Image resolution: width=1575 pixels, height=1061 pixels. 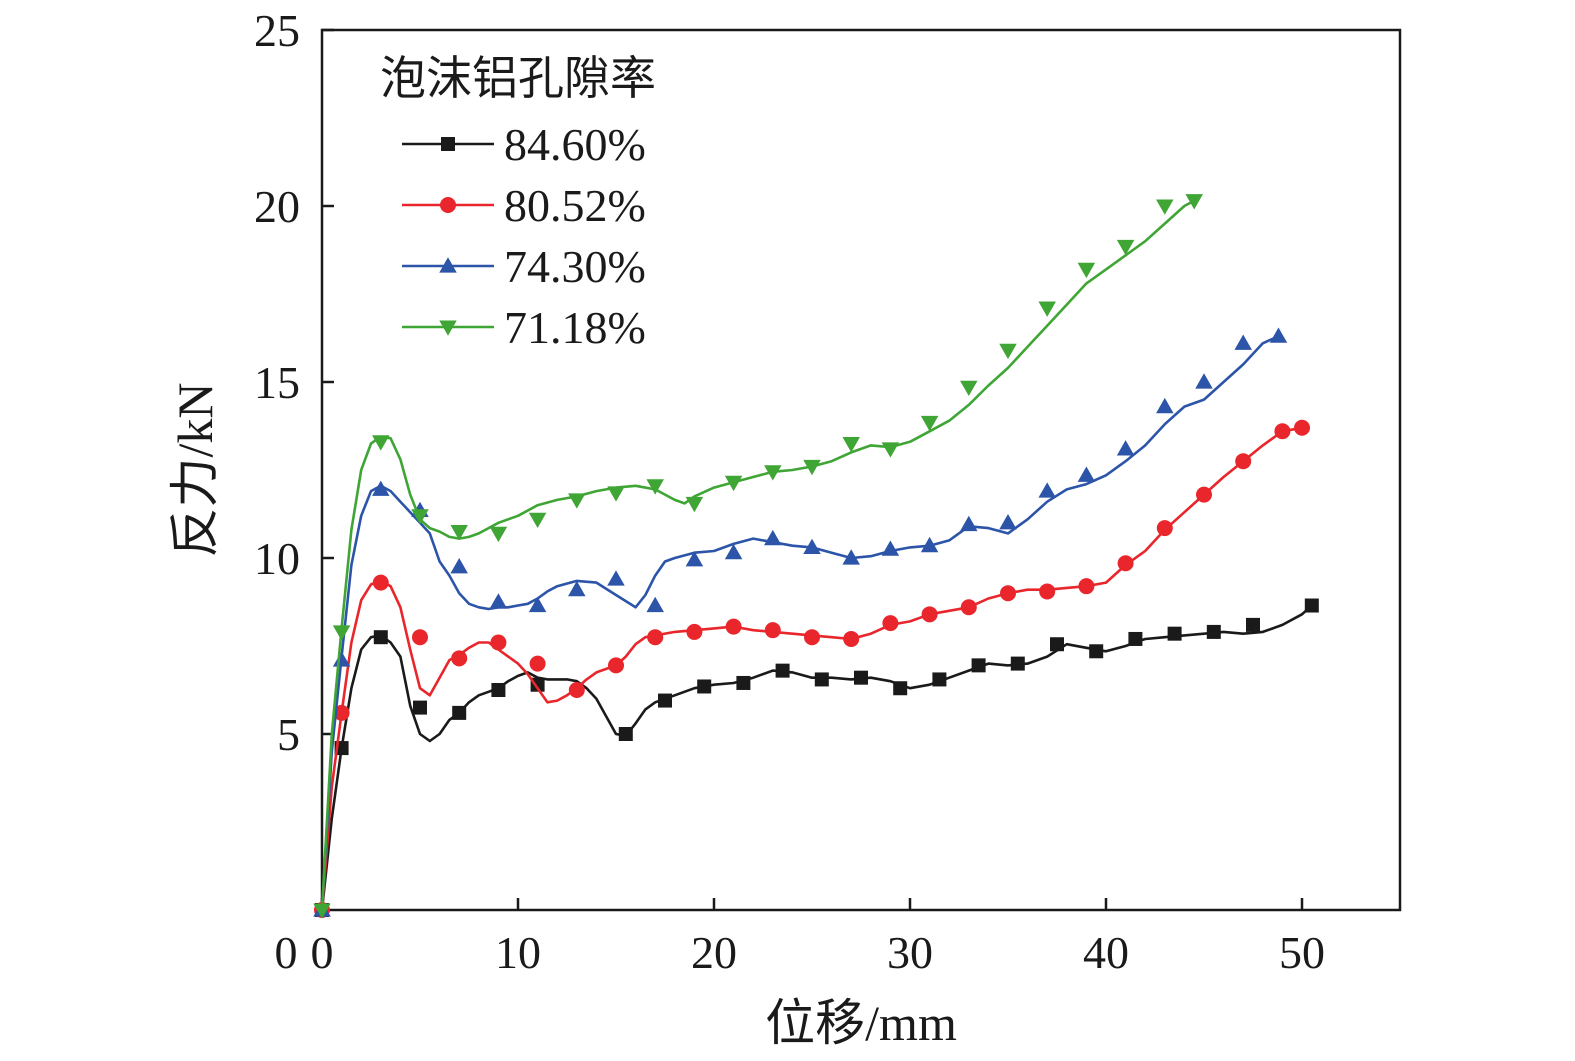 I want to click on legend-item: 84.60%, so click(x=524, y=144).